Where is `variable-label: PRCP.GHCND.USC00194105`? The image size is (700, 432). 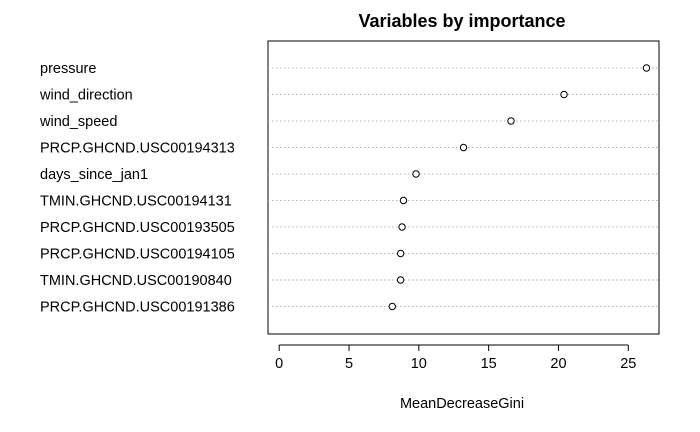 variable-label: PRCP.GHCND.USC00194105 is located at coordinates (137, 255).